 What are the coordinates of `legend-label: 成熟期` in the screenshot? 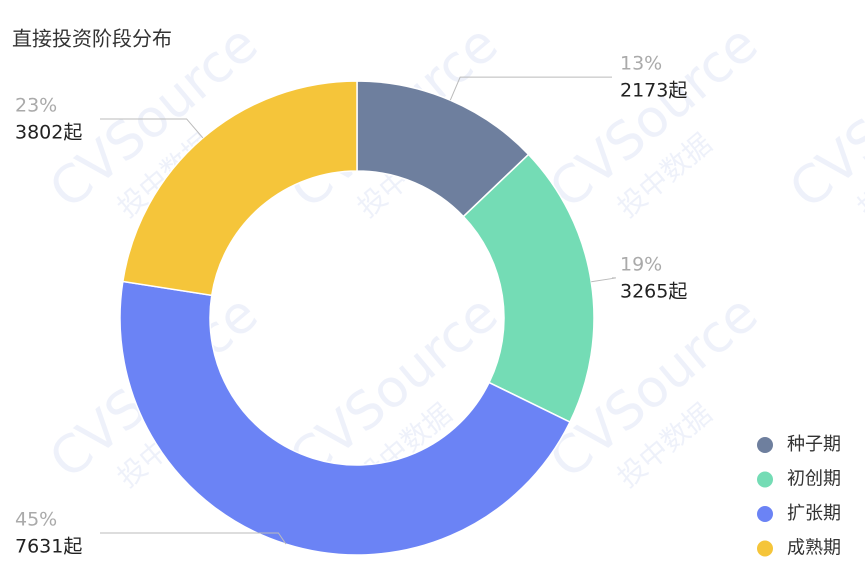 It's located at (814, 548).